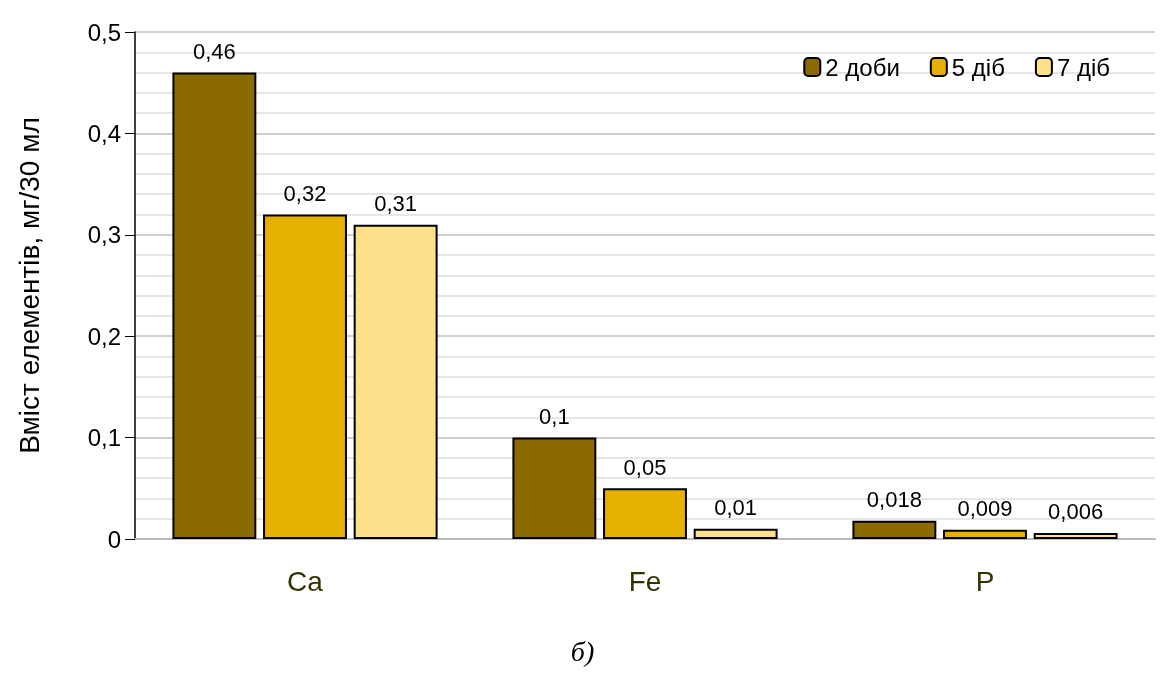 Image resolution: width=1165 pixels, height=677 pixels. What do you see at coordinates (305, 194) in the screenshot?
I see `data-label: 0,32` at bounding box center [305, 194].